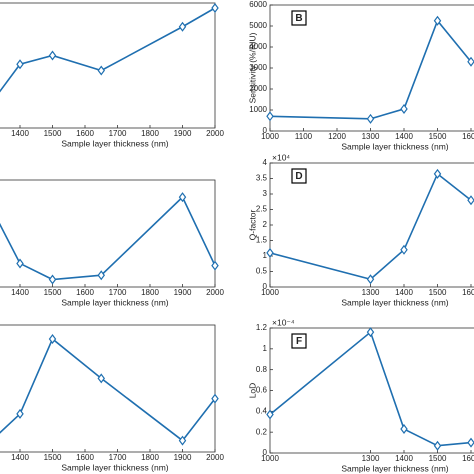 This screenshot has height=474, width=474. What do you see at coordinates (265, 224) in the screenshot?
I see `y-tick-label: 2` at bounding box center [265, 224].